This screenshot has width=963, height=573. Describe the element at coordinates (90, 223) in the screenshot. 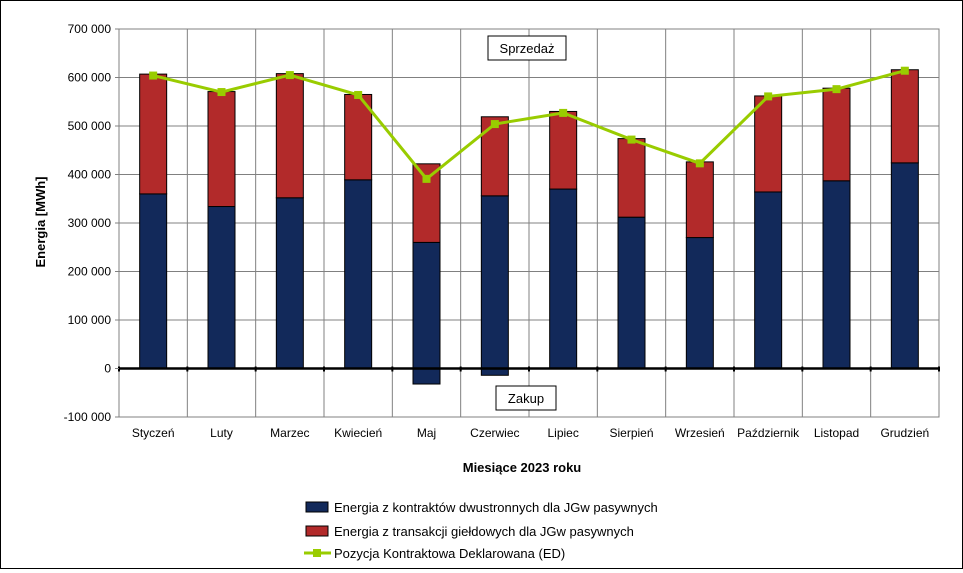

I see `y-tick-label: 300 000` at that location.